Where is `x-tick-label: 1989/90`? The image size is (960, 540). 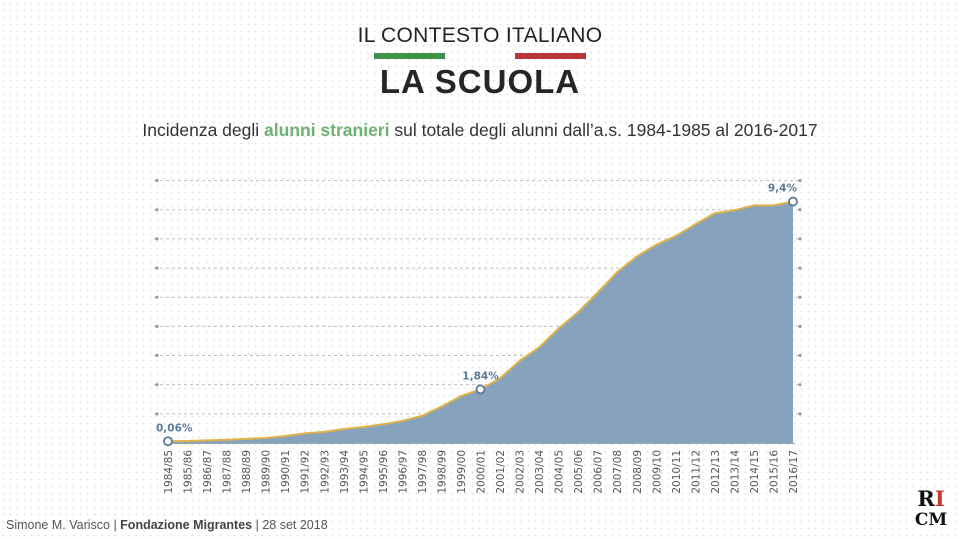 x-tick-label: 1989/90 is located at coordinates (267, 472).